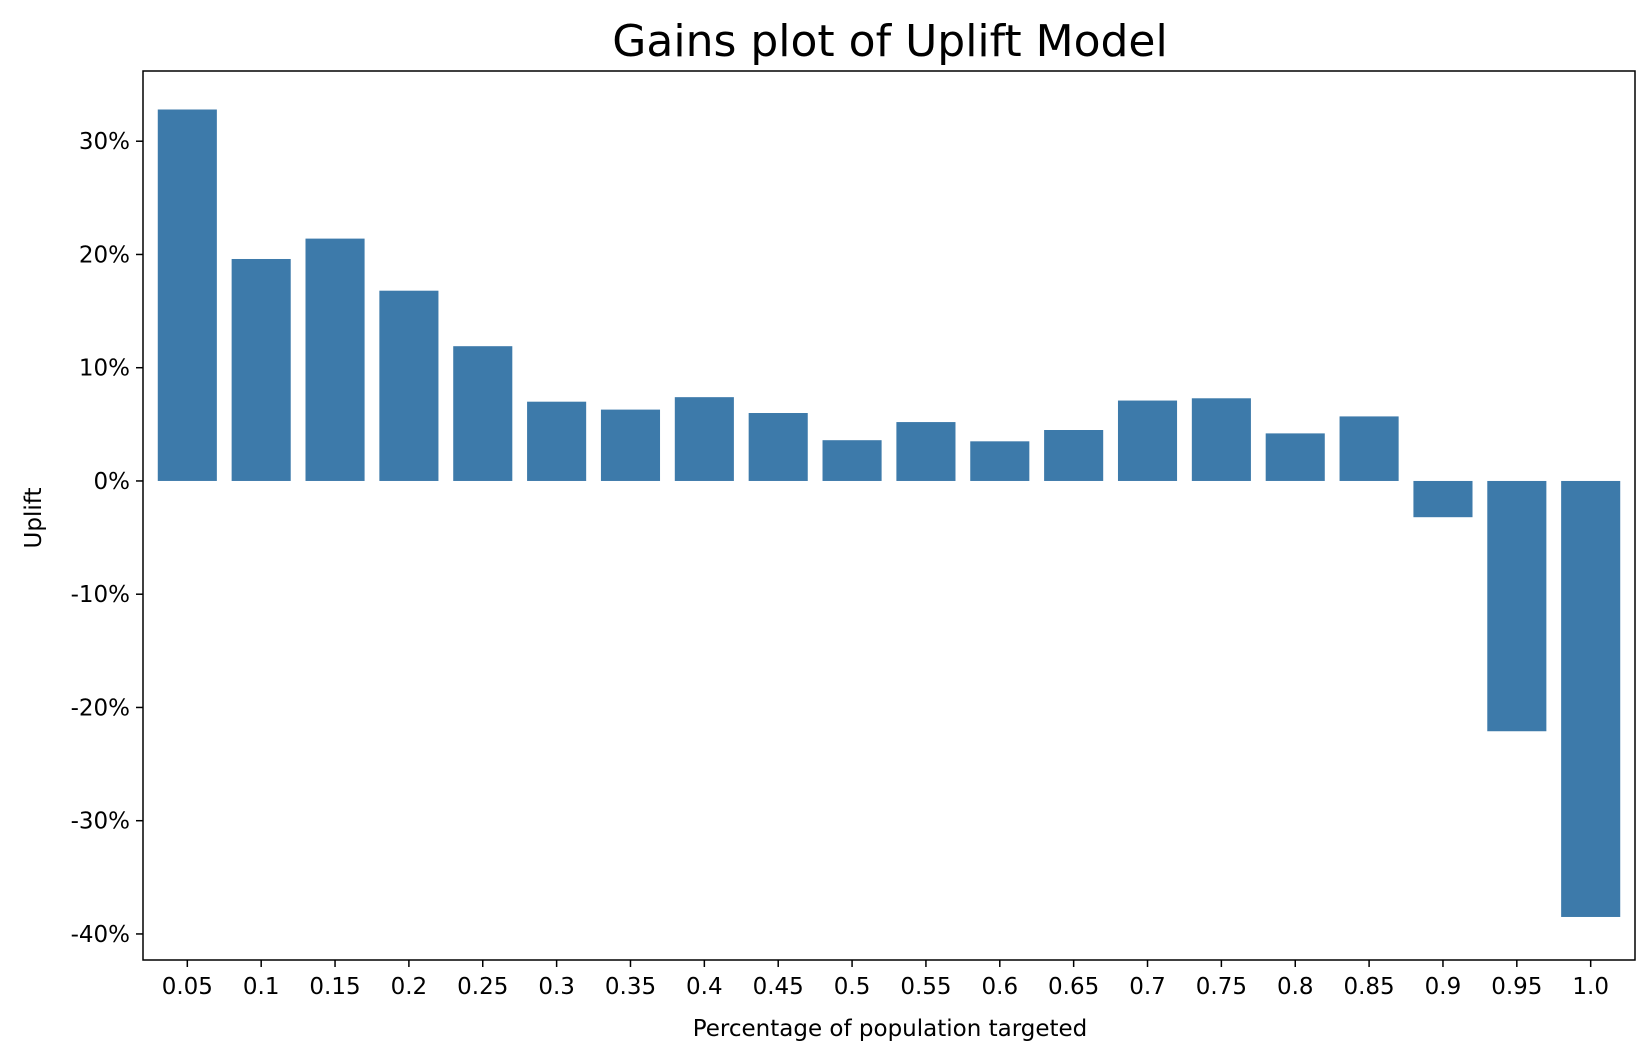 Image resolution: width=1650 pixels, height=1059 pixels. I want to click on x-axis-label: Percentage of population targeted, so click(890, 1029).